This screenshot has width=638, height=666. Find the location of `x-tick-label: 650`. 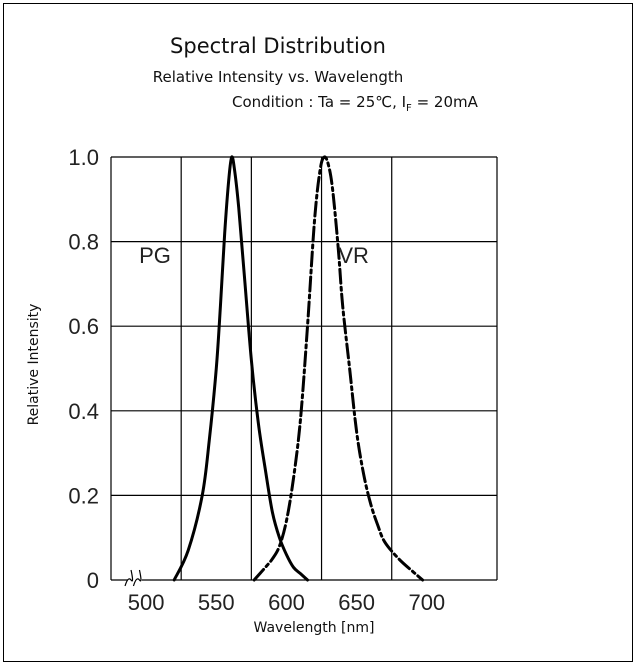

x-tick-label: 650 is located at coordinates (356, 602).